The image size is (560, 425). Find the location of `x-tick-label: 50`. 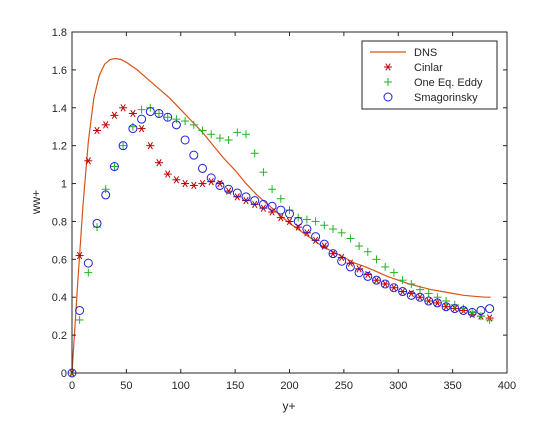

x-tick-label: 50 is located at coordinates (126, 386).